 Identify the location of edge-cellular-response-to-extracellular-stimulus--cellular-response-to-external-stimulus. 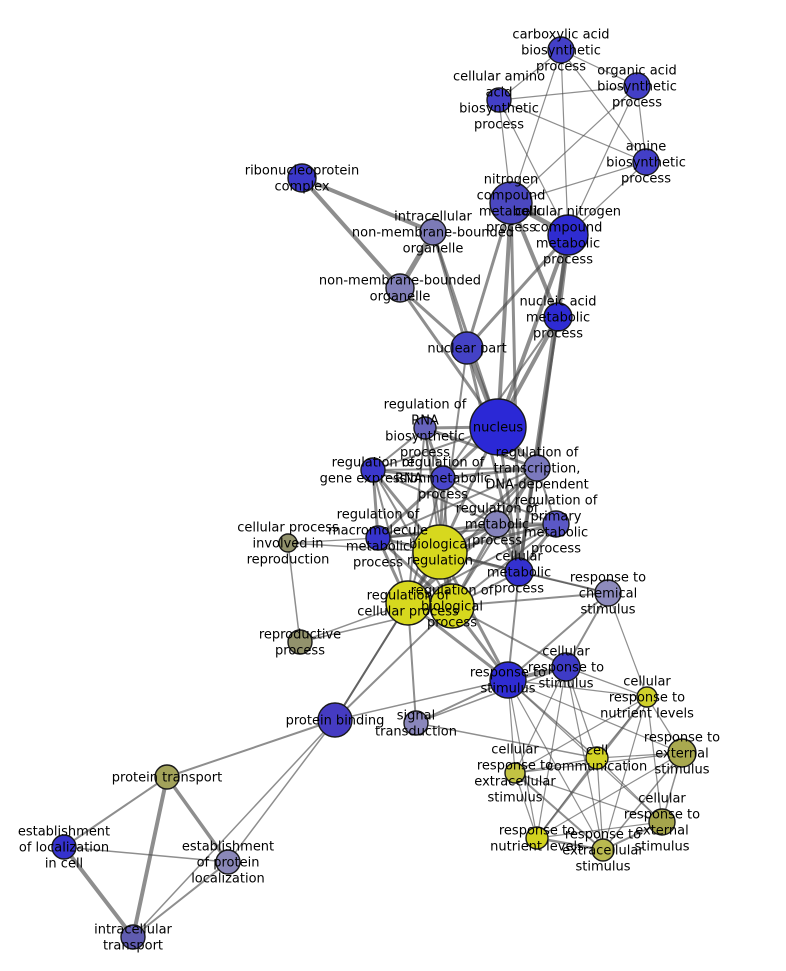
(588, 797).